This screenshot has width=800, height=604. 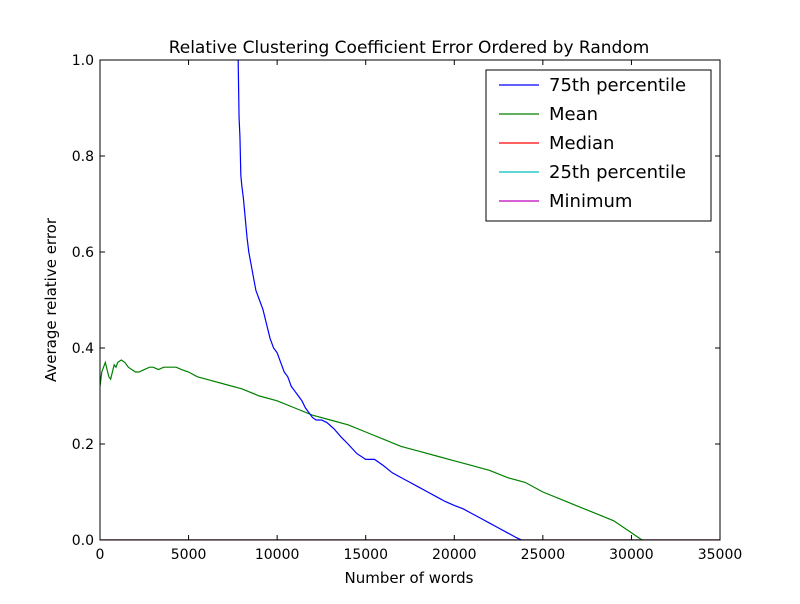 What do you see at coordinates (543, 555) in the screenshot?
I see `x-tick-label: 25000` at bounding box center [543, 555].